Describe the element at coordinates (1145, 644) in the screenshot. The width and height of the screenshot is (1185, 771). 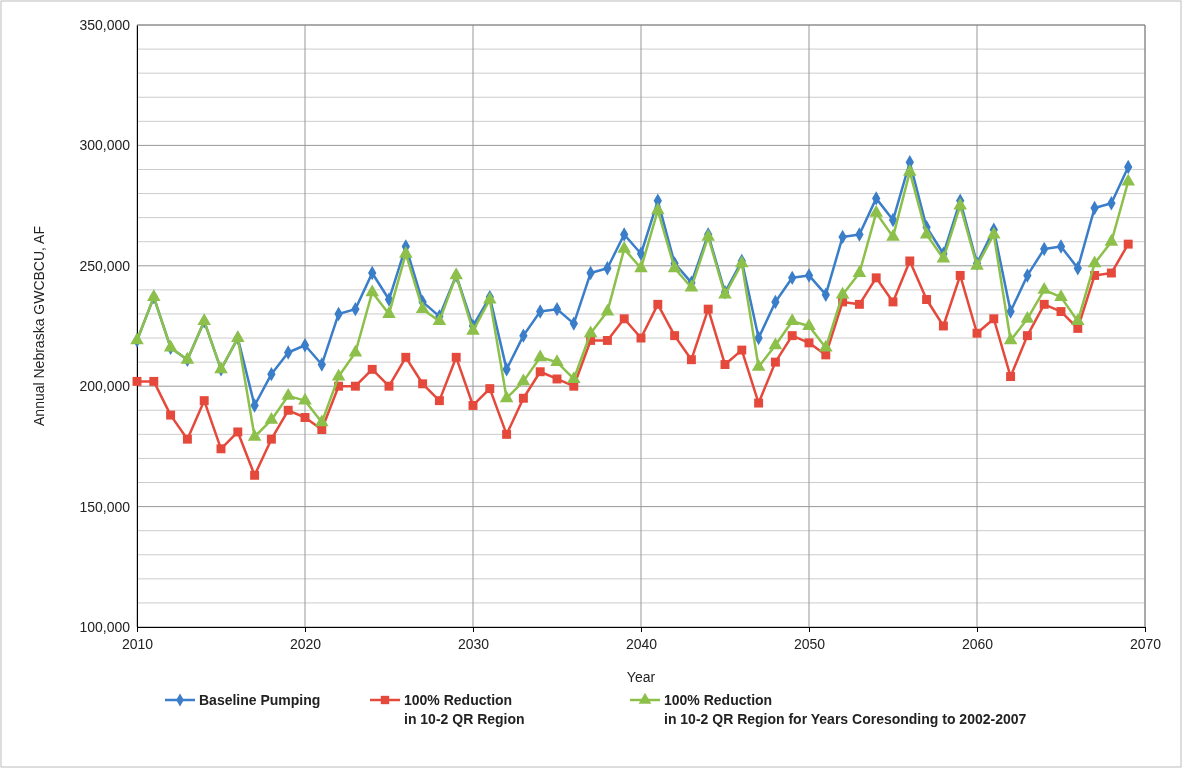
I see `x-tick-label: 2070` at that location.